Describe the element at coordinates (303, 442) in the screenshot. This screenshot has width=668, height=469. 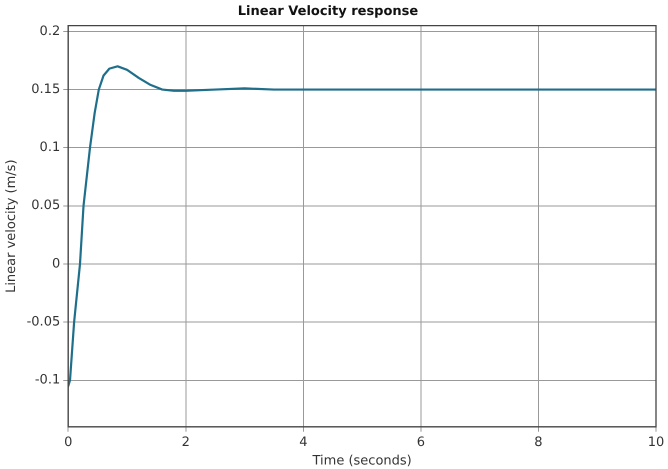
I see `x-tick-label: 4` at that location.